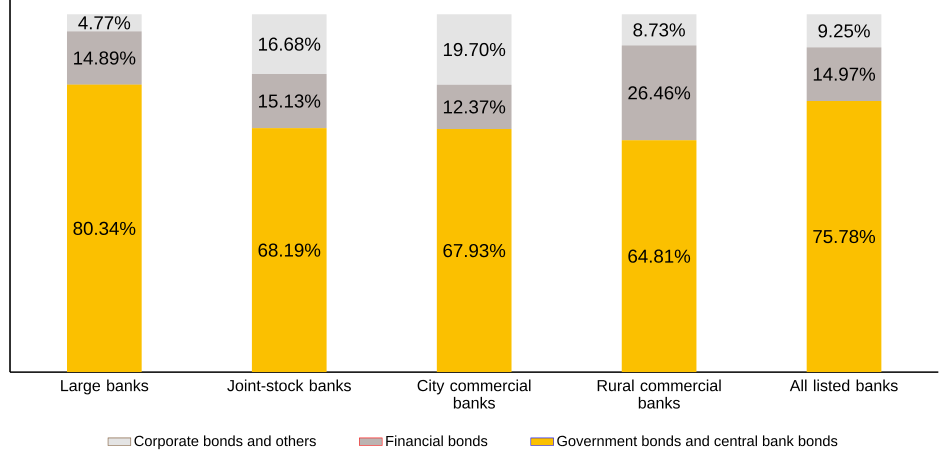  I want to click on data-label: 67.93%, so click(474, 251).